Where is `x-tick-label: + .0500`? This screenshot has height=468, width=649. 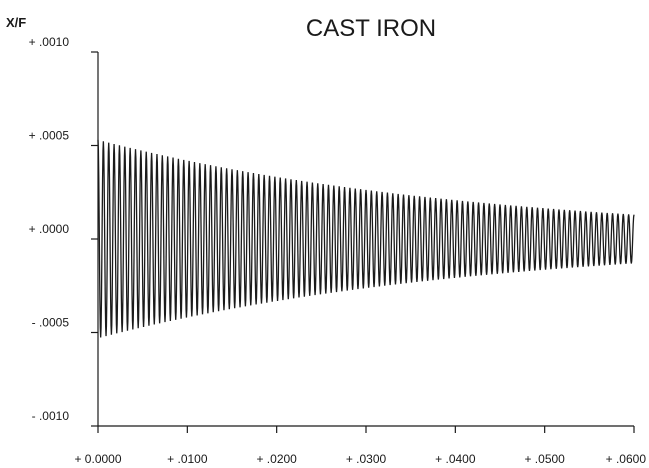 x-tick-label: + .0500 is located at coordinates (544, 459).